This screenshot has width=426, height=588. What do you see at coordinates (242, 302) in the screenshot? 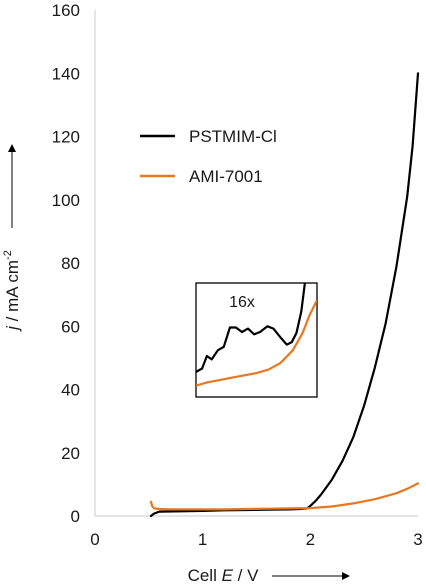
I see `inset-label: 16x` at bounding box center [242, 302].